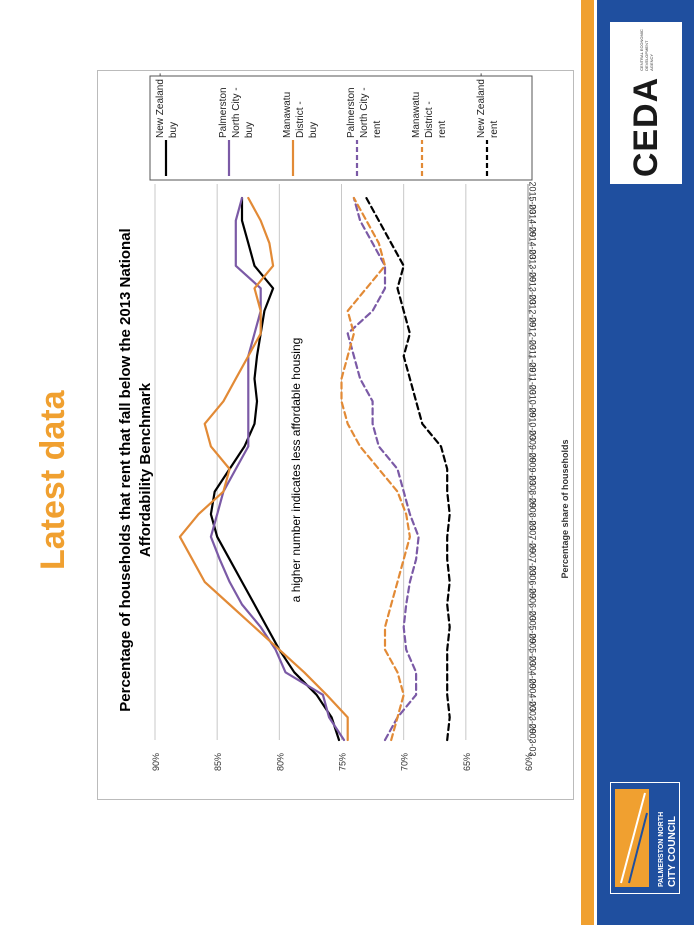 The width and height of the screenshot is (694, 925). I want to click on council-logo: PALMERSTON NORTH CITY COUNCIL, so click(645, 838).